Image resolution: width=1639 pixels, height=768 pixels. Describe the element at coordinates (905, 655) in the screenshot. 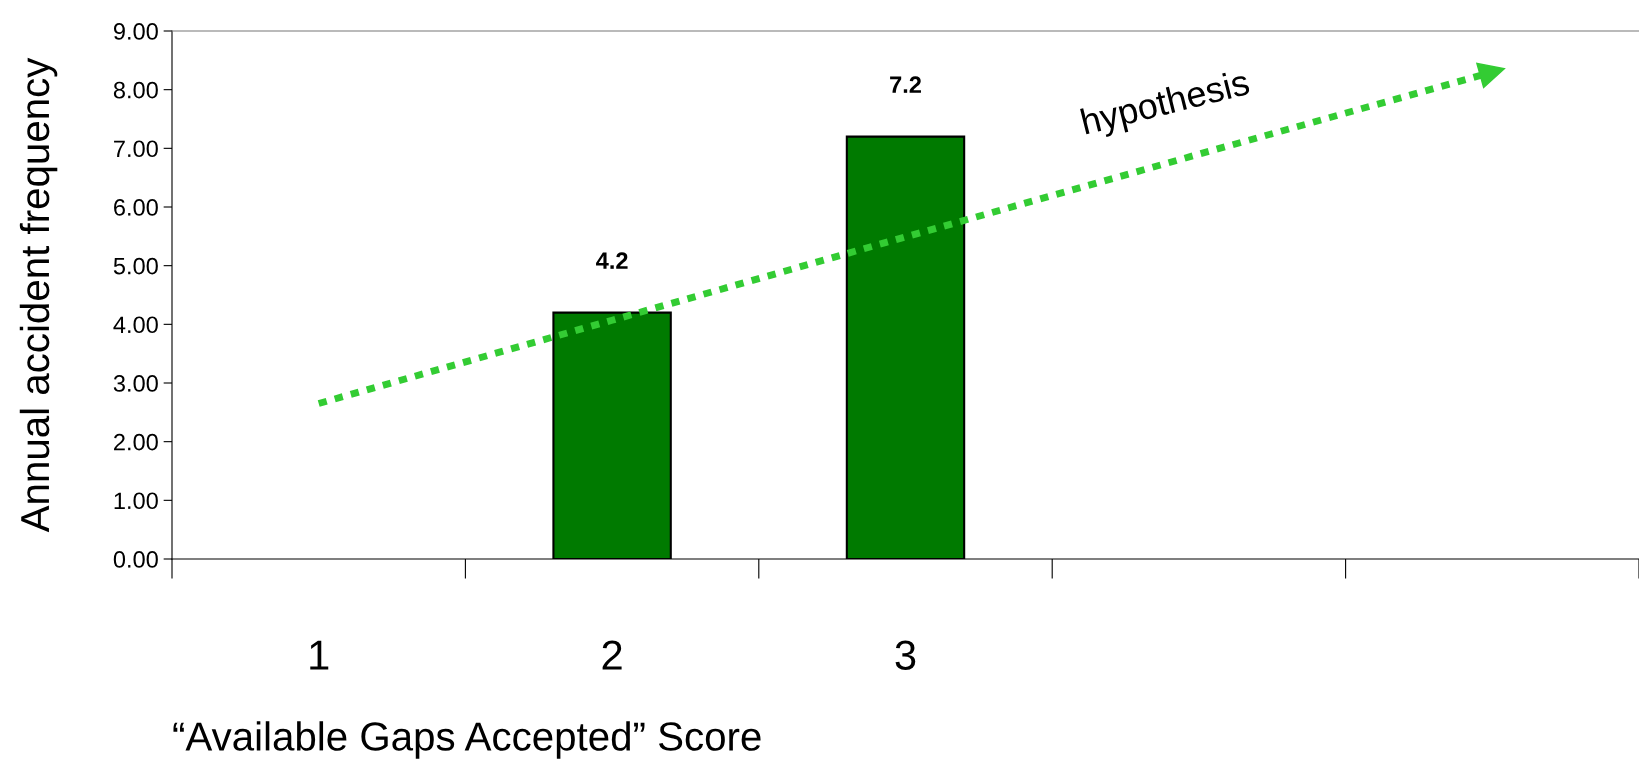

I see `x-tick-label: 3` at that location.